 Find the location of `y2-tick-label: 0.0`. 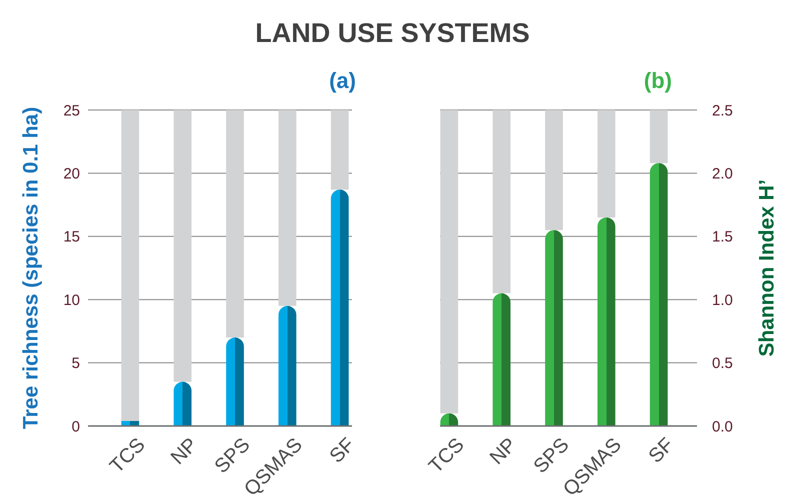

y2-tick-label: 0.0 is located at coordinates (722, 427).